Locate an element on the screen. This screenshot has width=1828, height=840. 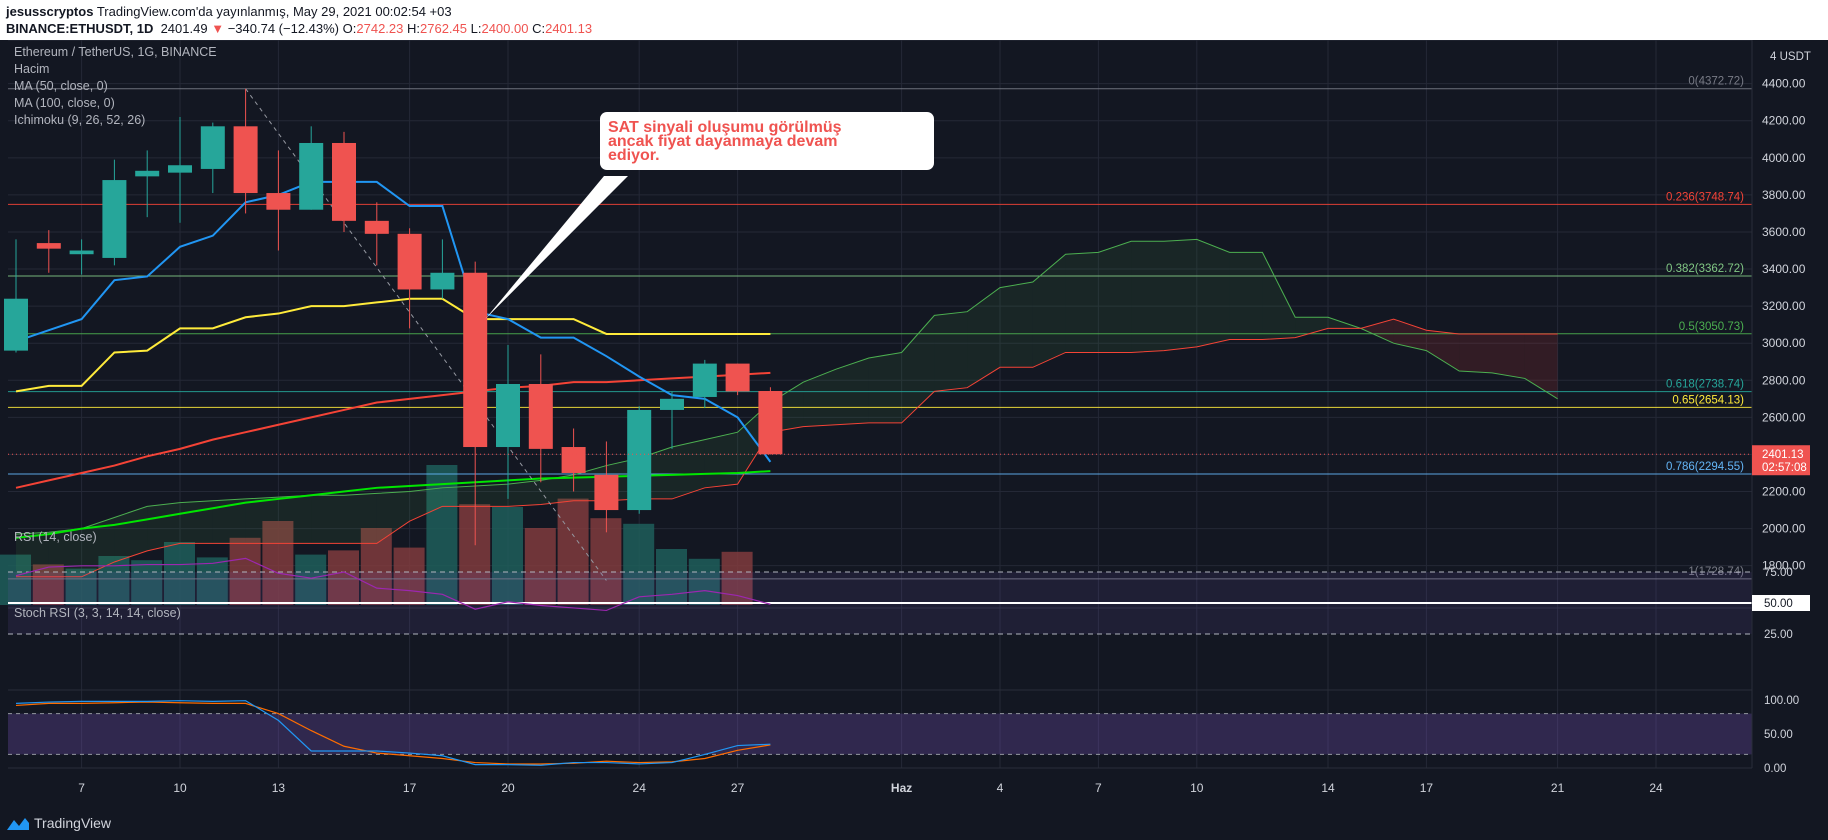
last-price-countdown: 02:57:08 is located at coordinates (1784, 468).